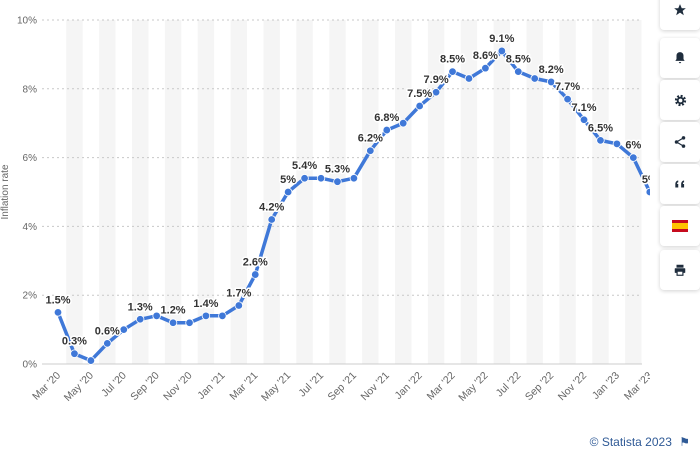 The image size is (700, 453). What do you see at coordinates (680, 15) in the screenshot?
I see `favorite-star-icon` at bounding box center [680, 15].